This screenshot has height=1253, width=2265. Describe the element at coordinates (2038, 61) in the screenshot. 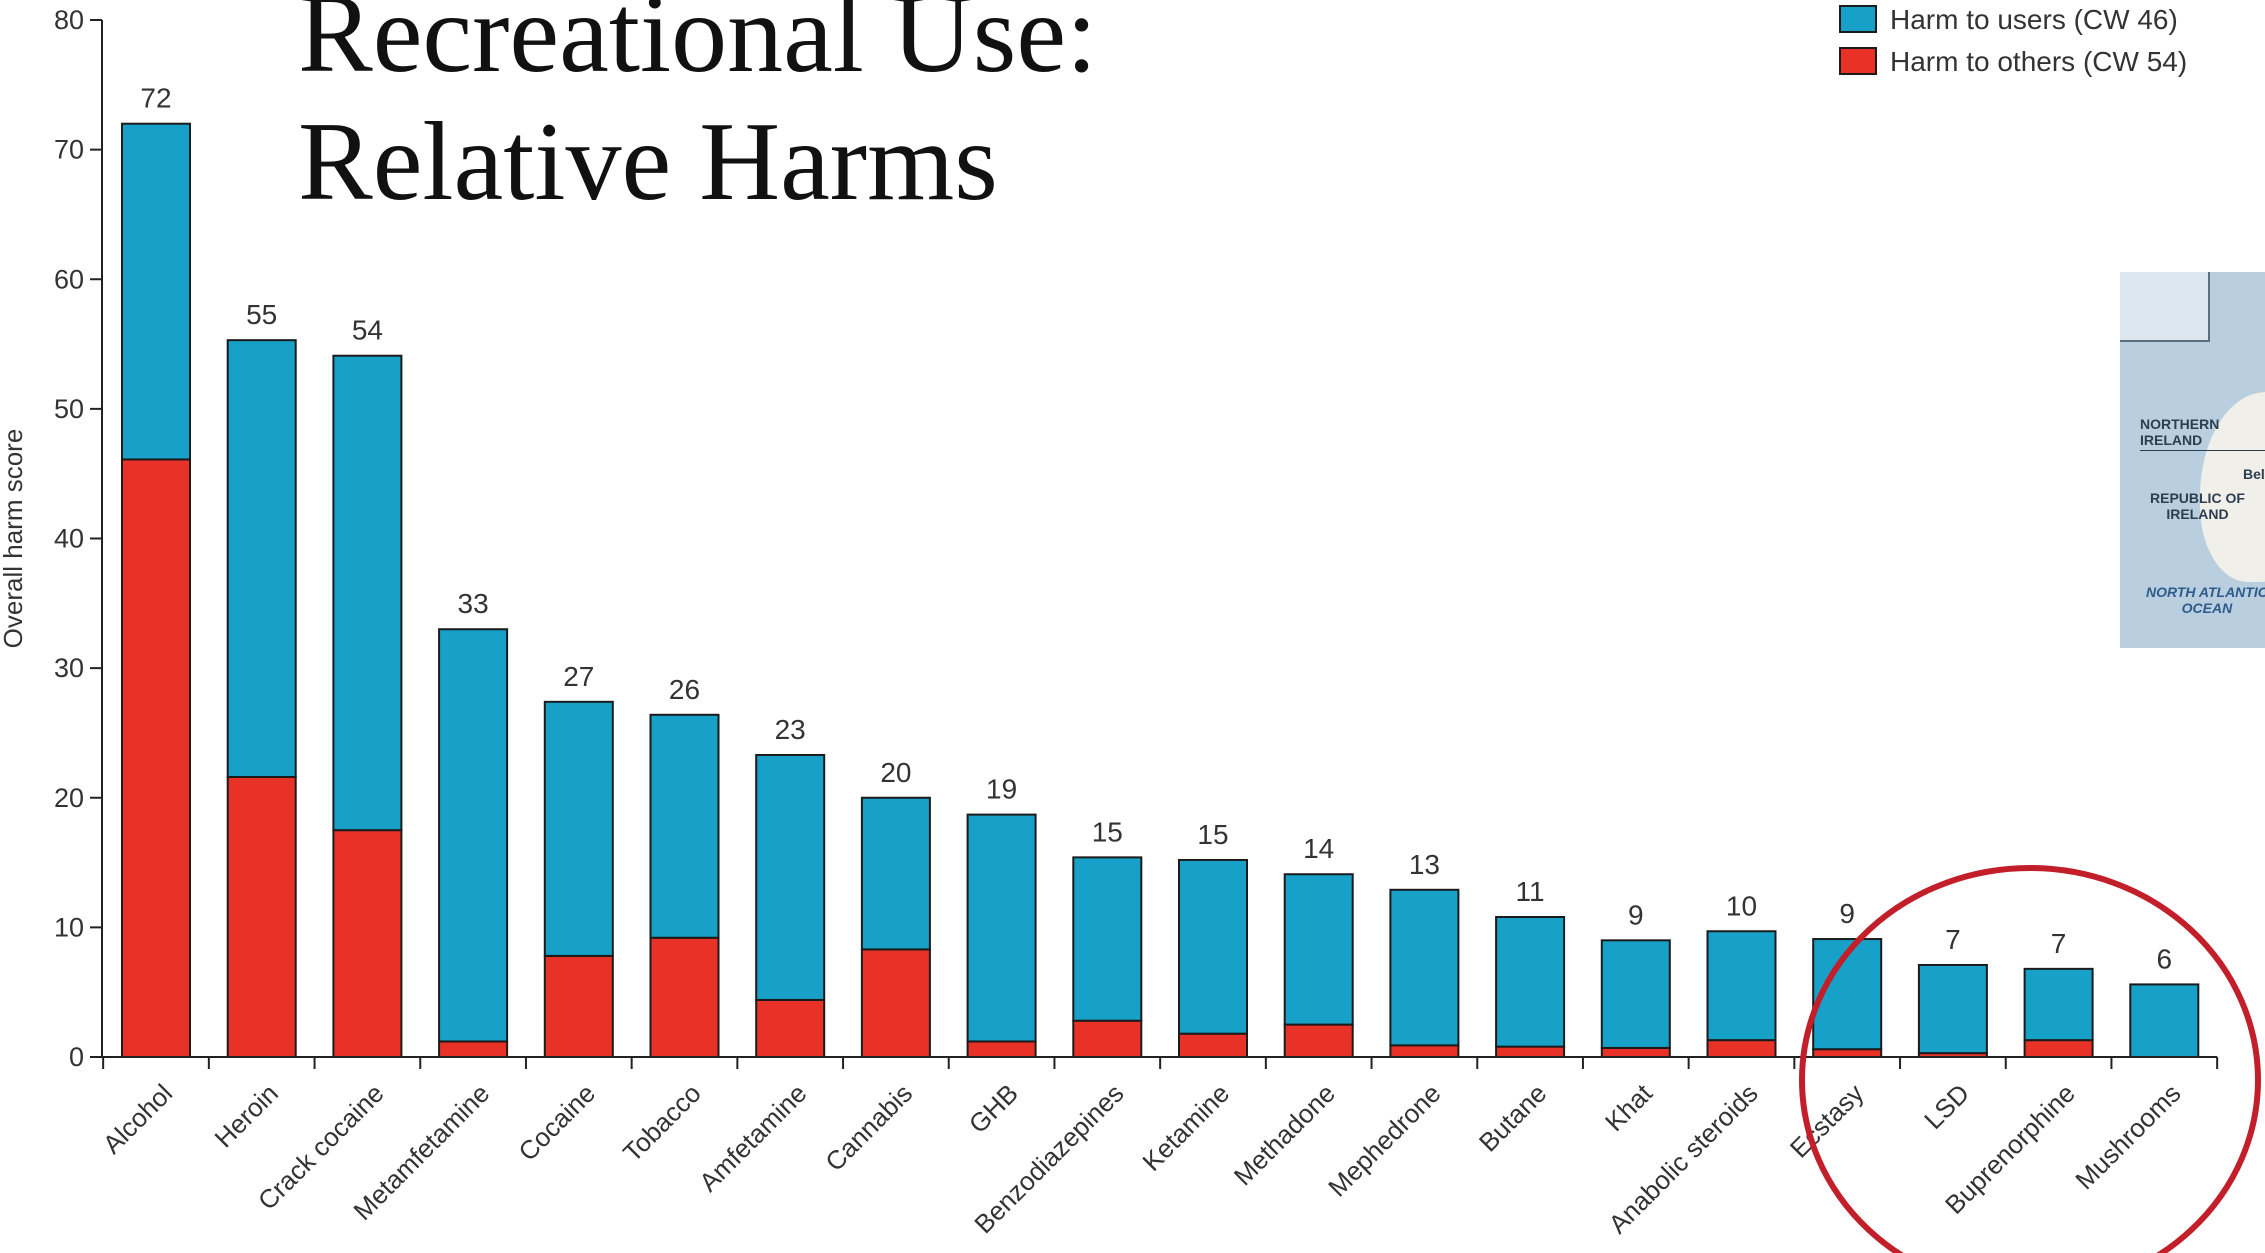

I see `legend-label: Harm to others (CW 54)` at that location.